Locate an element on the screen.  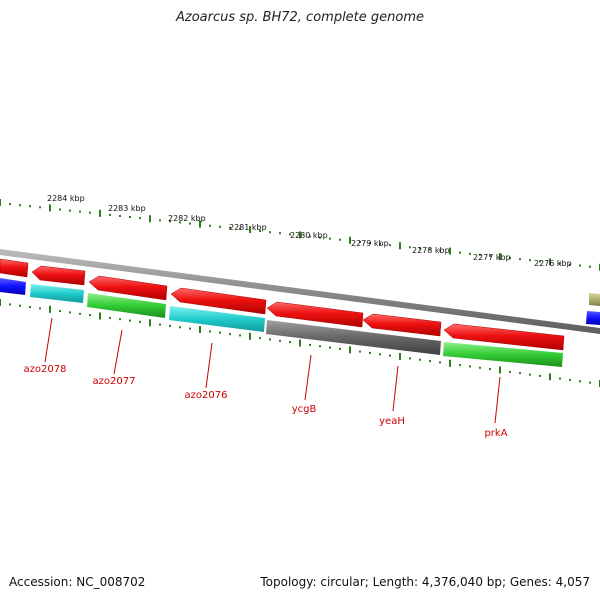
gray-function-bar is located at coordinates (353, 337).